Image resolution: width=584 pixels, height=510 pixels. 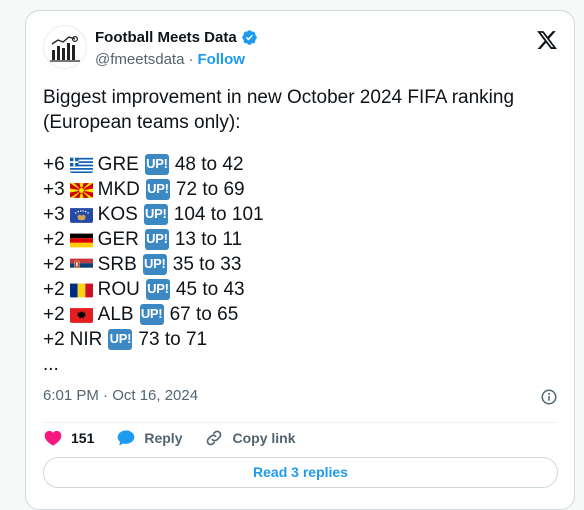 I want to click on reply-button: Reply, so click(x=149, y=438).